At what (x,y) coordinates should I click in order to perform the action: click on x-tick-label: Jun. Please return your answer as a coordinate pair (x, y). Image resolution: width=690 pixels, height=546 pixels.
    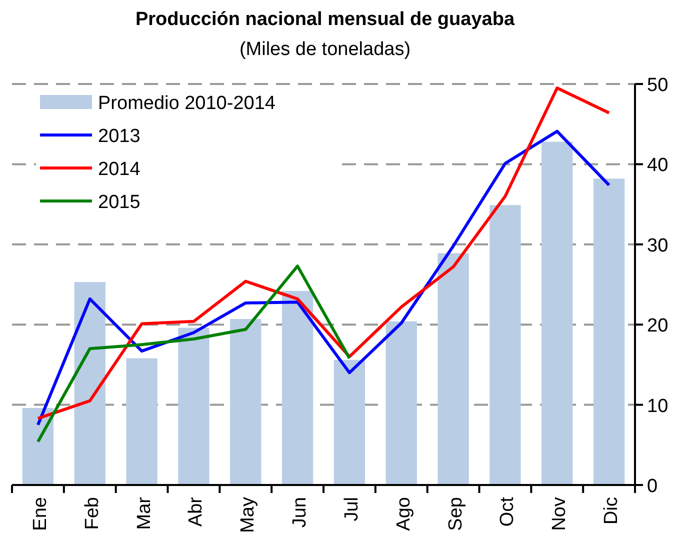
    Looking at the image, I should click on (300, 512).